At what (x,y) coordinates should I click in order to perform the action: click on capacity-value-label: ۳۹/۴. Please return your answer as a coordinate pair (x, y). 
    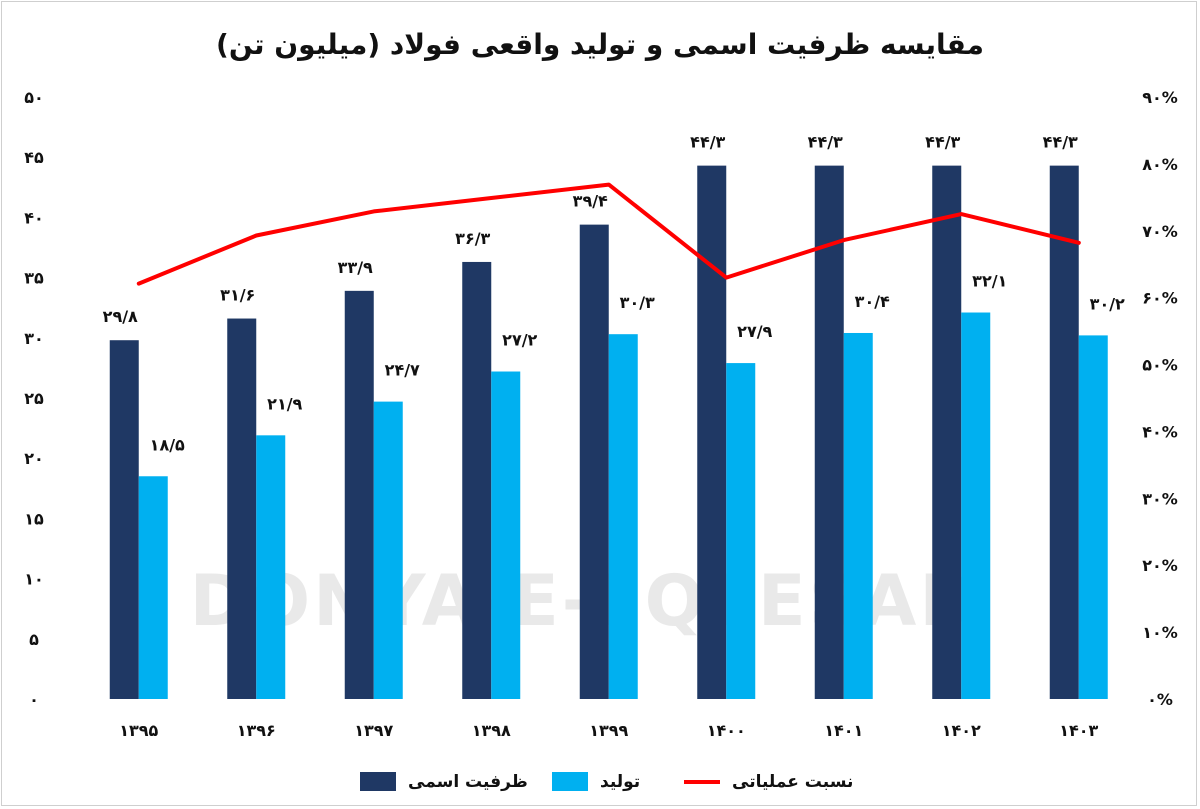
    Looking at the image, I should click on (590, 201).